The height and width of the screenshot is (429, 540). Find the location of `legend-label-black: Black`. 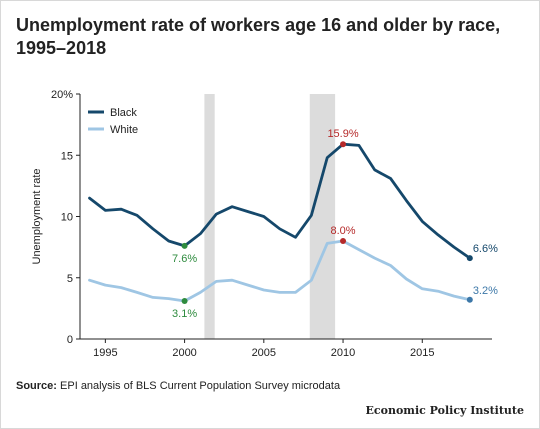

legend-label-black: Black is located at coordinates (123, 113).